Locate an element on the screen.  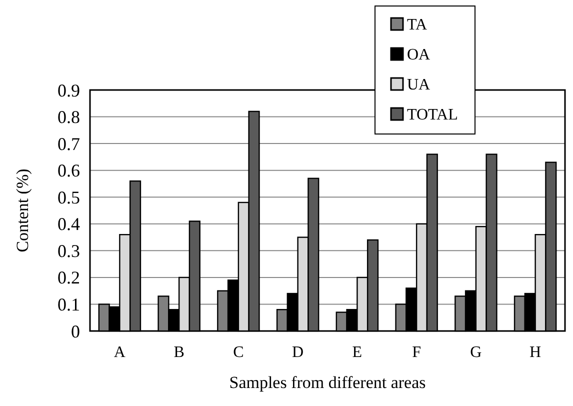
y-tick-label: 0.8 is located at coordinates (69, 117).